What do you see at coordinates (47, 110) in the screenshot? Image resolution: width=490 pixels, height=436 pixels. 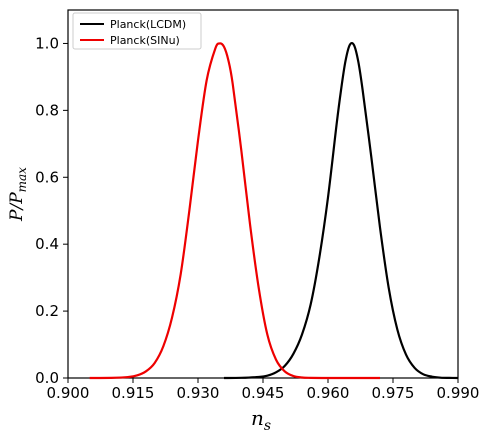 I see `y-tick-label: 0.8` at bounding box center [47, 110].